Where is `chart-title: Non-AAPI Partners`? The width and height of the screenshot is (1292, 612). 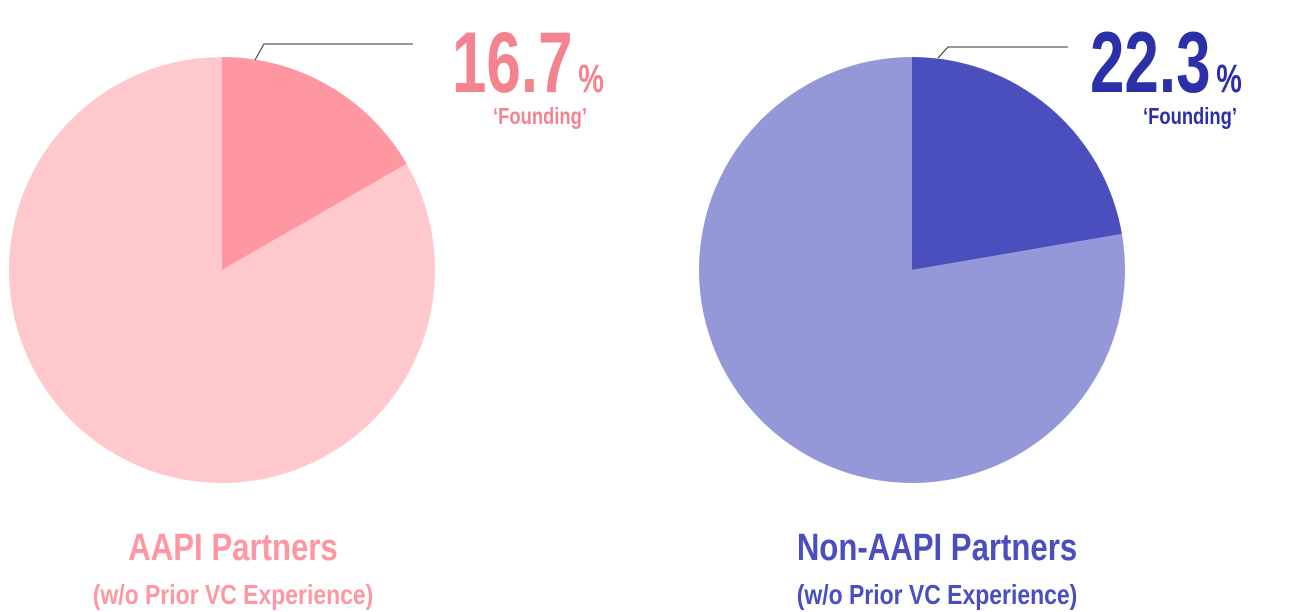 chart-title: Non-AAPI Partners is located at coordinates (937, 548).